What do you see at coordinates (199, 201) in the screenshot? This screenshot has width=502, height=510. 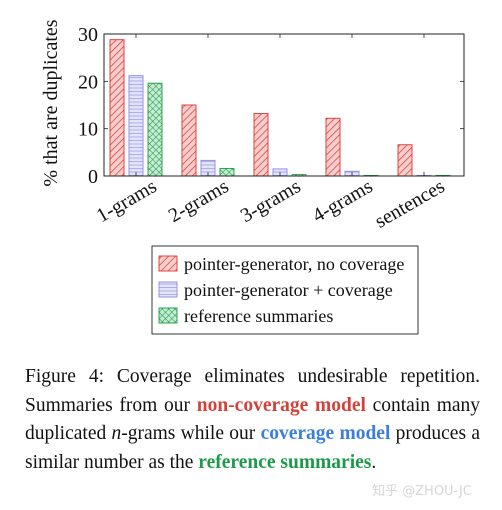 I see `x-tick-label: 2-grams` at bounding box center [199, 201].